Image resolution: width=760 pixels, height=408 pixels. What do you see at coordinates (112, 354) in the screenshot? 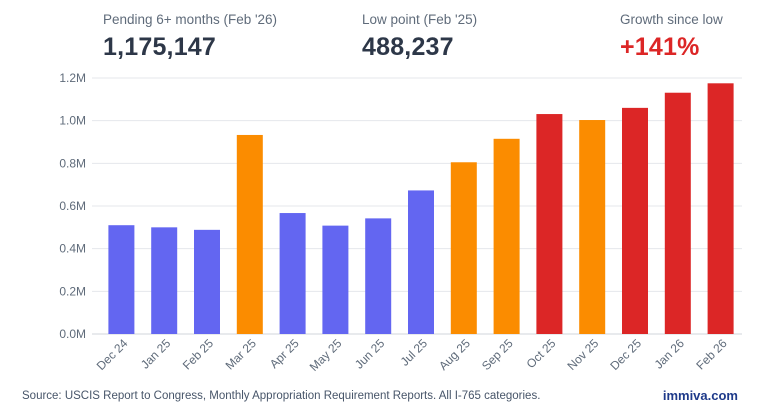
I see `x-tick-label: Dec 24` at bounding box center [112, 354].